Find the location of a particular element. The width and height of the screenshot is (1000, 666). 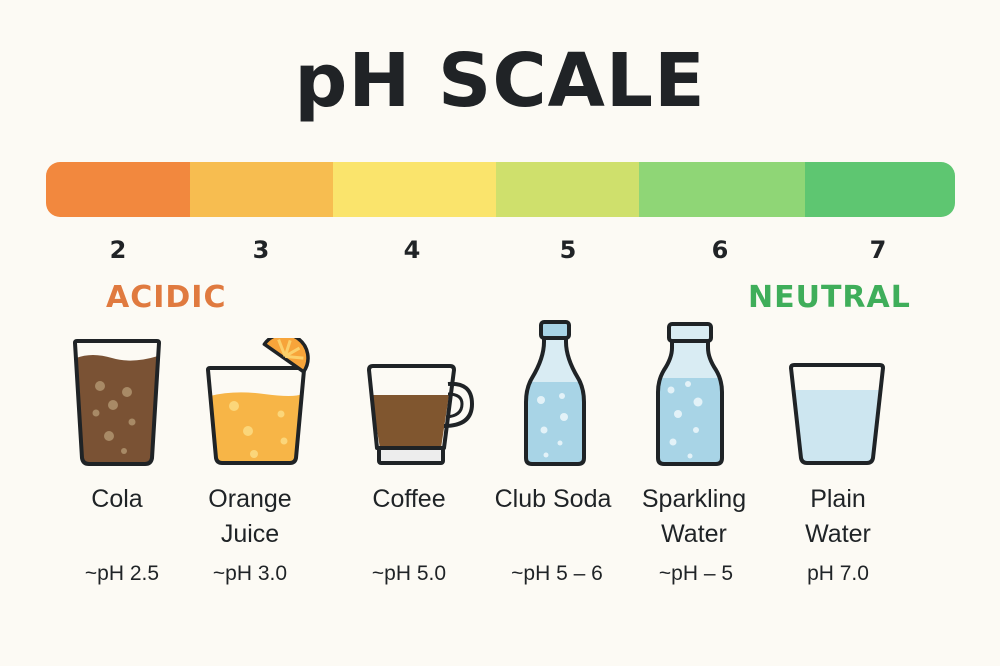

drink-name-sparkling-water: Sparkling Water is located at coordinates (694, 516).